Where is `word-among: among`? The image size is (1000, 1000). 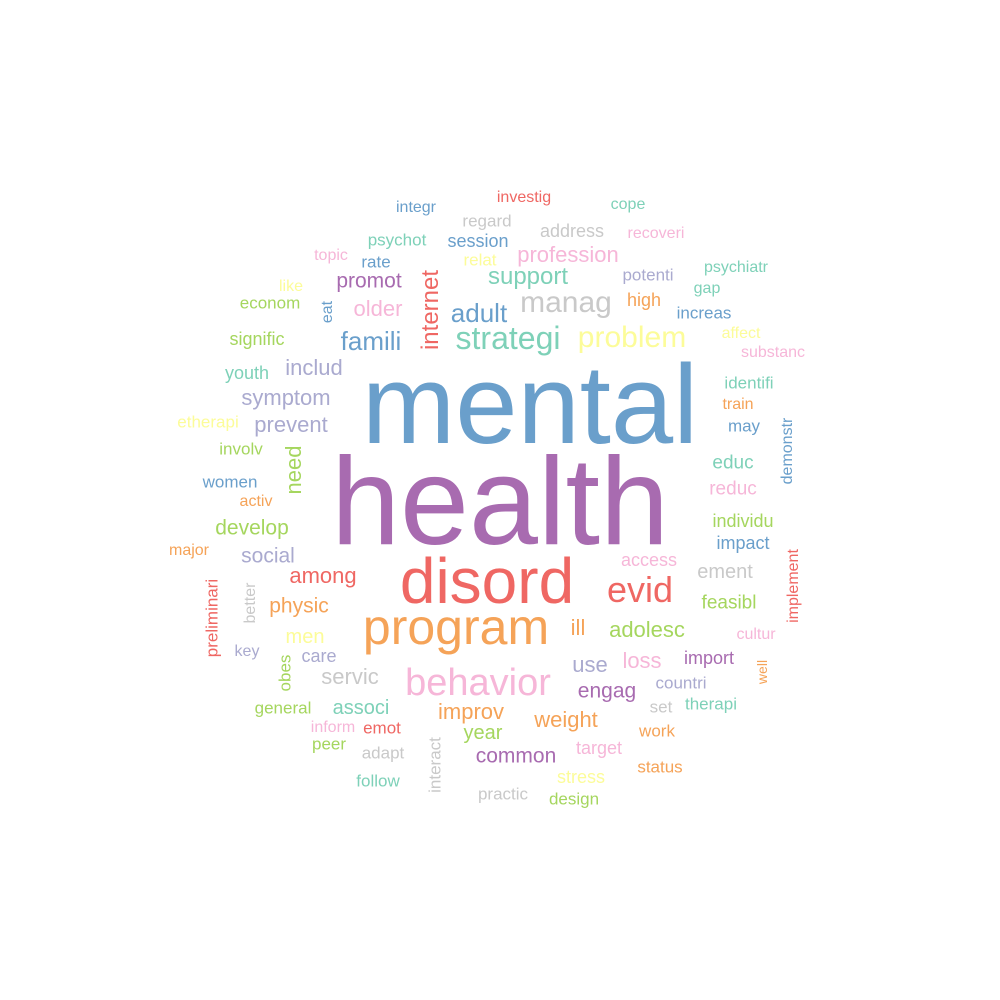
word-among: among is located at coordinates (323, 575).